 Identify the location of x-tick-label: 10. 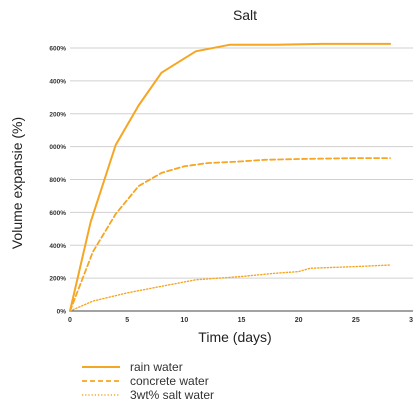
(184, 320).